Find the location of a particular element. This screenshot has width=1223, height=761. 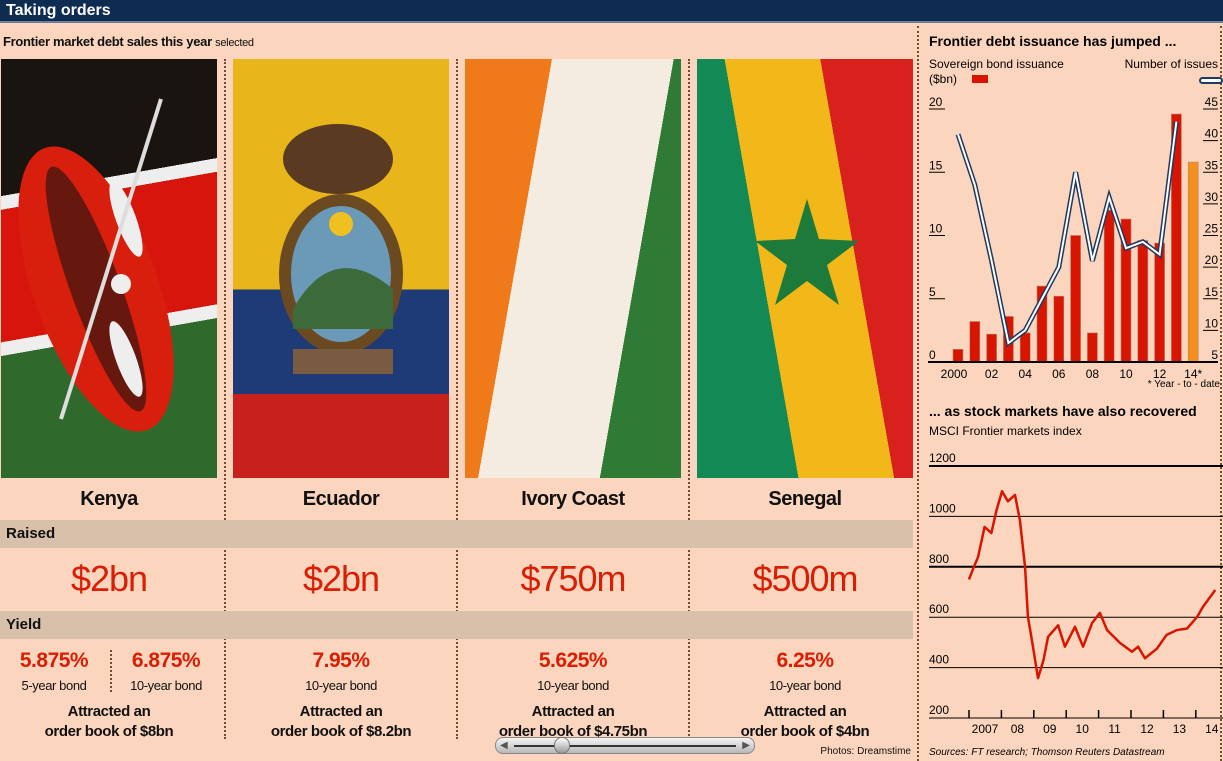

y-tick-label-right: 45 is located at coordinates (1212, 102).